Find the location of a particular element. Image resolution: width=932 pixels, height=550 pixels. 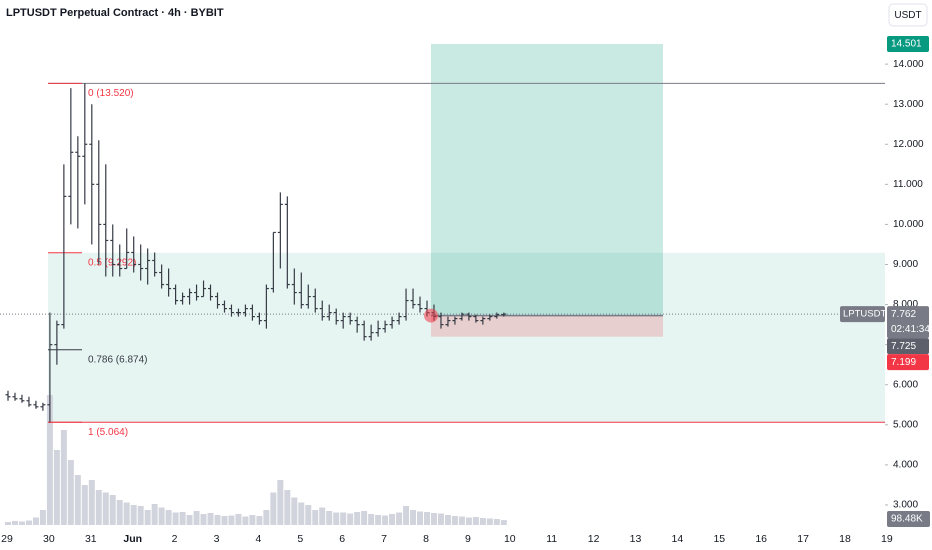

target-price-label-box is located at coordinates (908, 44).